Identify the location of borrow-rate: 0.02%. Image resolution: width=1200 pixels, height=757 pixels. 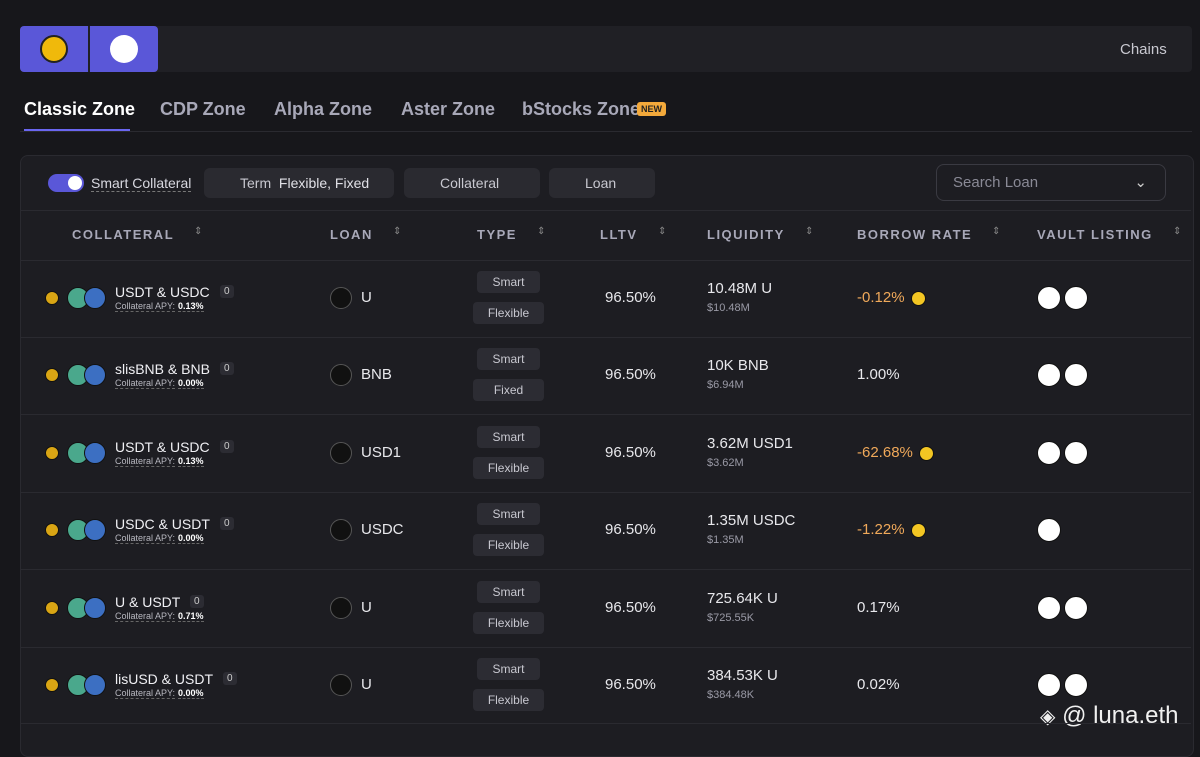
(878, 684).